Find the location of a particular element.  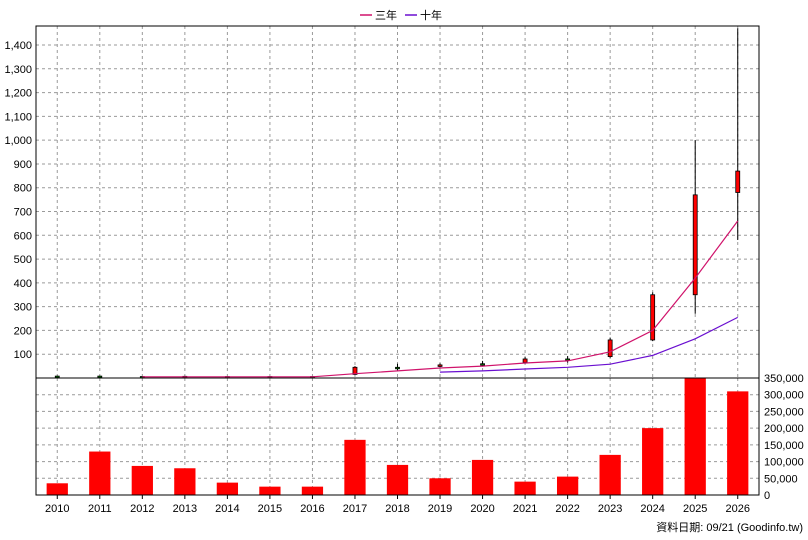

x-tick-label: 2013 is located at coordinates (185, 509).